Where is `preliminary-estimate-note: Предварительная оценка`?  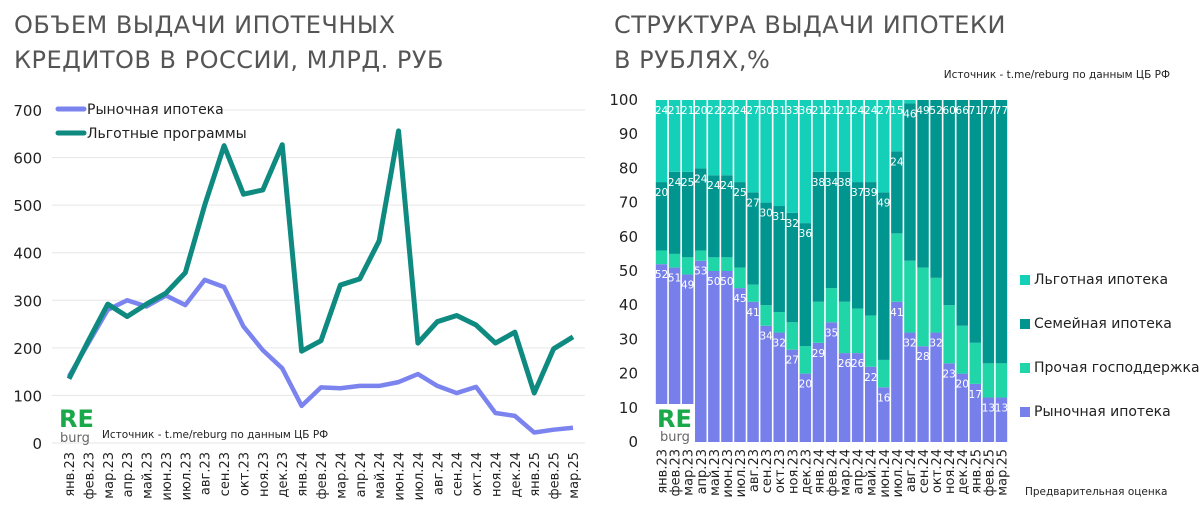
preliminary-estimate-note: Предварительная оценка is located at coordinates (1096, 492).